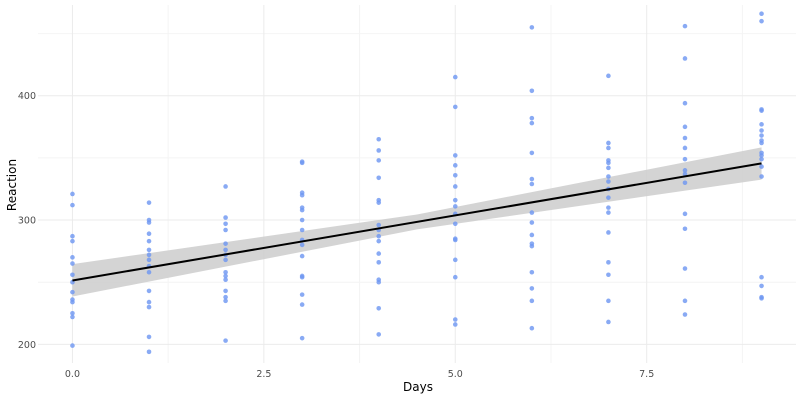 The height and width of the screenshot is (400, 800). Describe the element at coordinates (27, 345) in the screenshot. I see `y-tick-label: 200` at that location.